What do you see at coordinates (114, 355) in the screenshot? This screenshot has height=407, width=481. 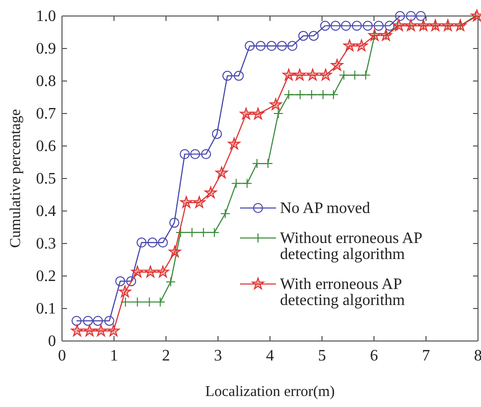 I see `x-tick-label: 1` at bounding box center [114, 355].